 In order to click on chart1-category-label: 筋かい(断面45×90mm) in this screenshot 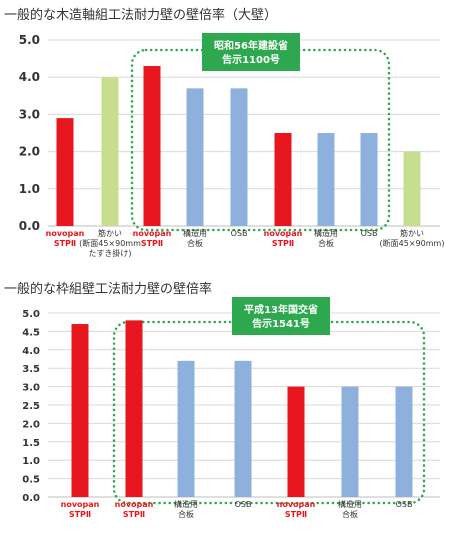, I will do `click(412, 238)`.